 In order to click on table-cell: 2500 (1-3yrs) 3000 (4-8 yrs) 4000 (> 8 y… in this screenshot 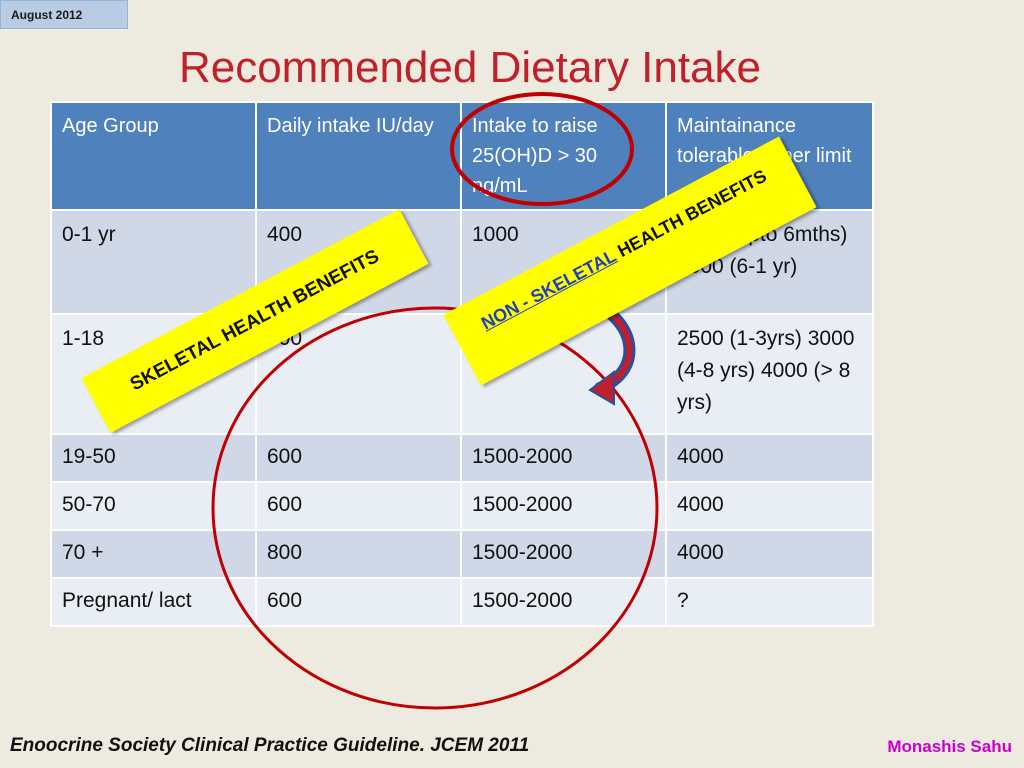, I will do `click(769, 374)`.